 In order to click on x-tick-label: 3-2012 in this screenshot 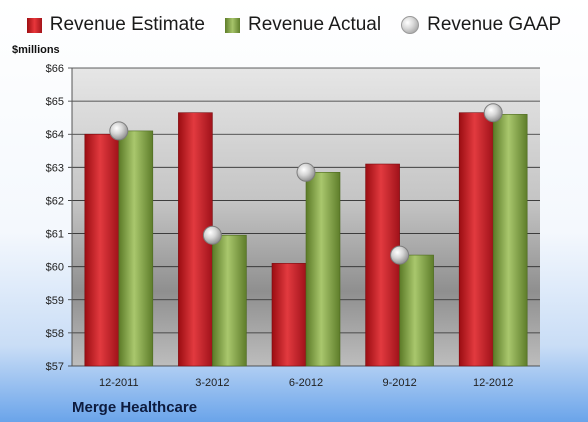, I will do `click(212, 383)`.